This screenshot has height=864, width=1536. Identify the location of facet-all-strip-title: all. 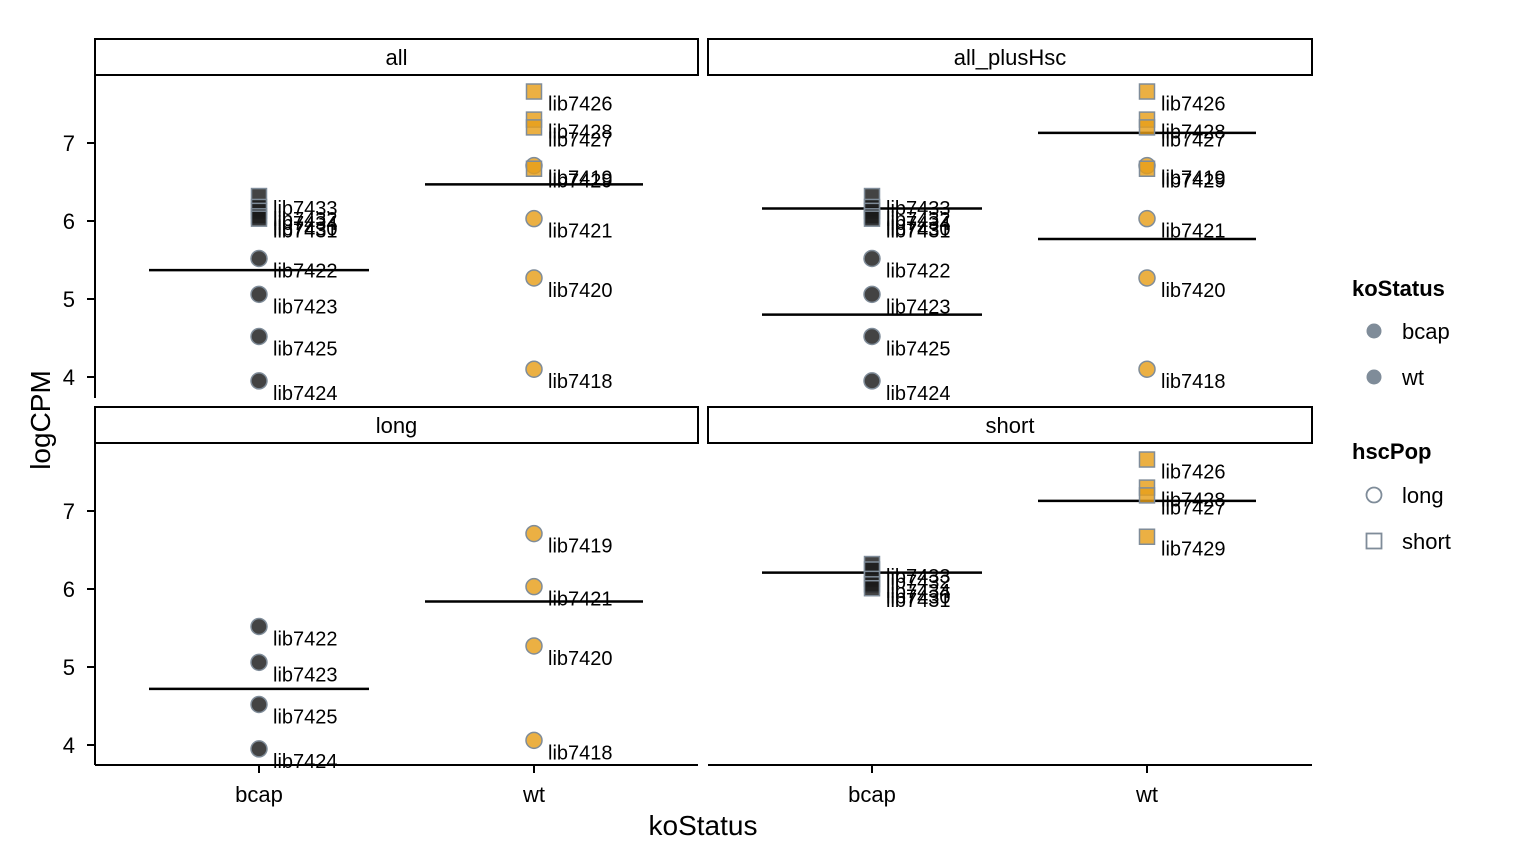
(396, 57).